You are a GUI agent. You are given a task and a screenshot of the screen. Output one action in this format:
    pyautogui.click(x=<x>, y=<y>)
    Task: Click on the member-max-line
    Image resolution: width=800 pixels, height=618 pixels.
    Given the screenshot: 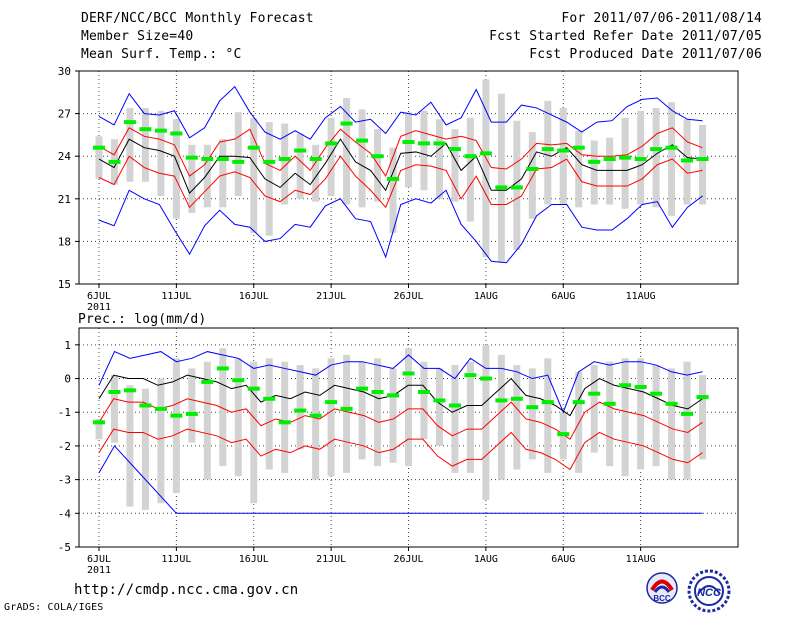 What is the action you would take?
    pyautogui.click(x=400, y=382)
    